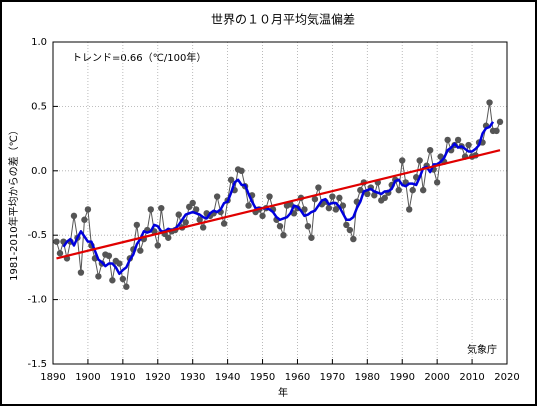 This screenshot has width=537, height=406. Describe the element at coordinates (37, 235) in the screenshot. I see `y-tick-label: -0.5` at that location.